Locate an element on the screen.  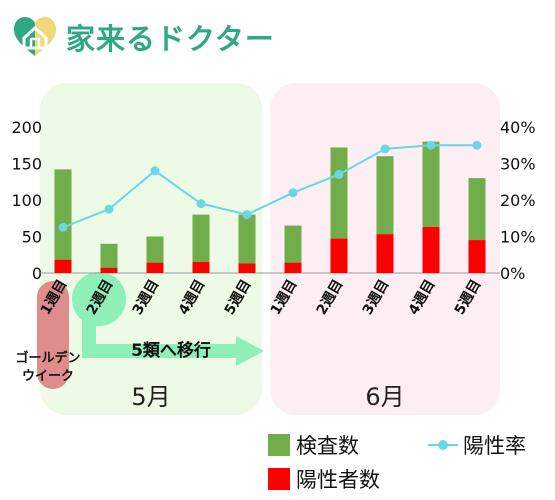
positive-rate-line is located at coordinates (270, 186).